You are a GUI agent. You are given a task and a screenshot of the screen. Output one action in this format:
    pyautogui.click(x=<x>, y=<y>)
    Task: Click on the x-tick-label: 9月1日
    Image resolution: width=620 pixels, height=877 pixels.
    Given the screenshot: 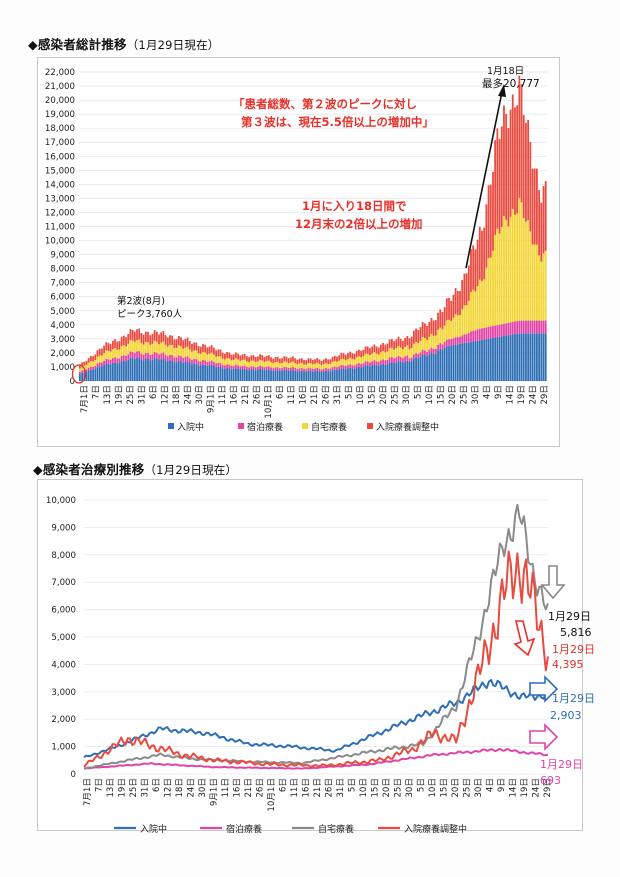 What is the action you would take?
    pyautogui.click(x=211, y=399)
    